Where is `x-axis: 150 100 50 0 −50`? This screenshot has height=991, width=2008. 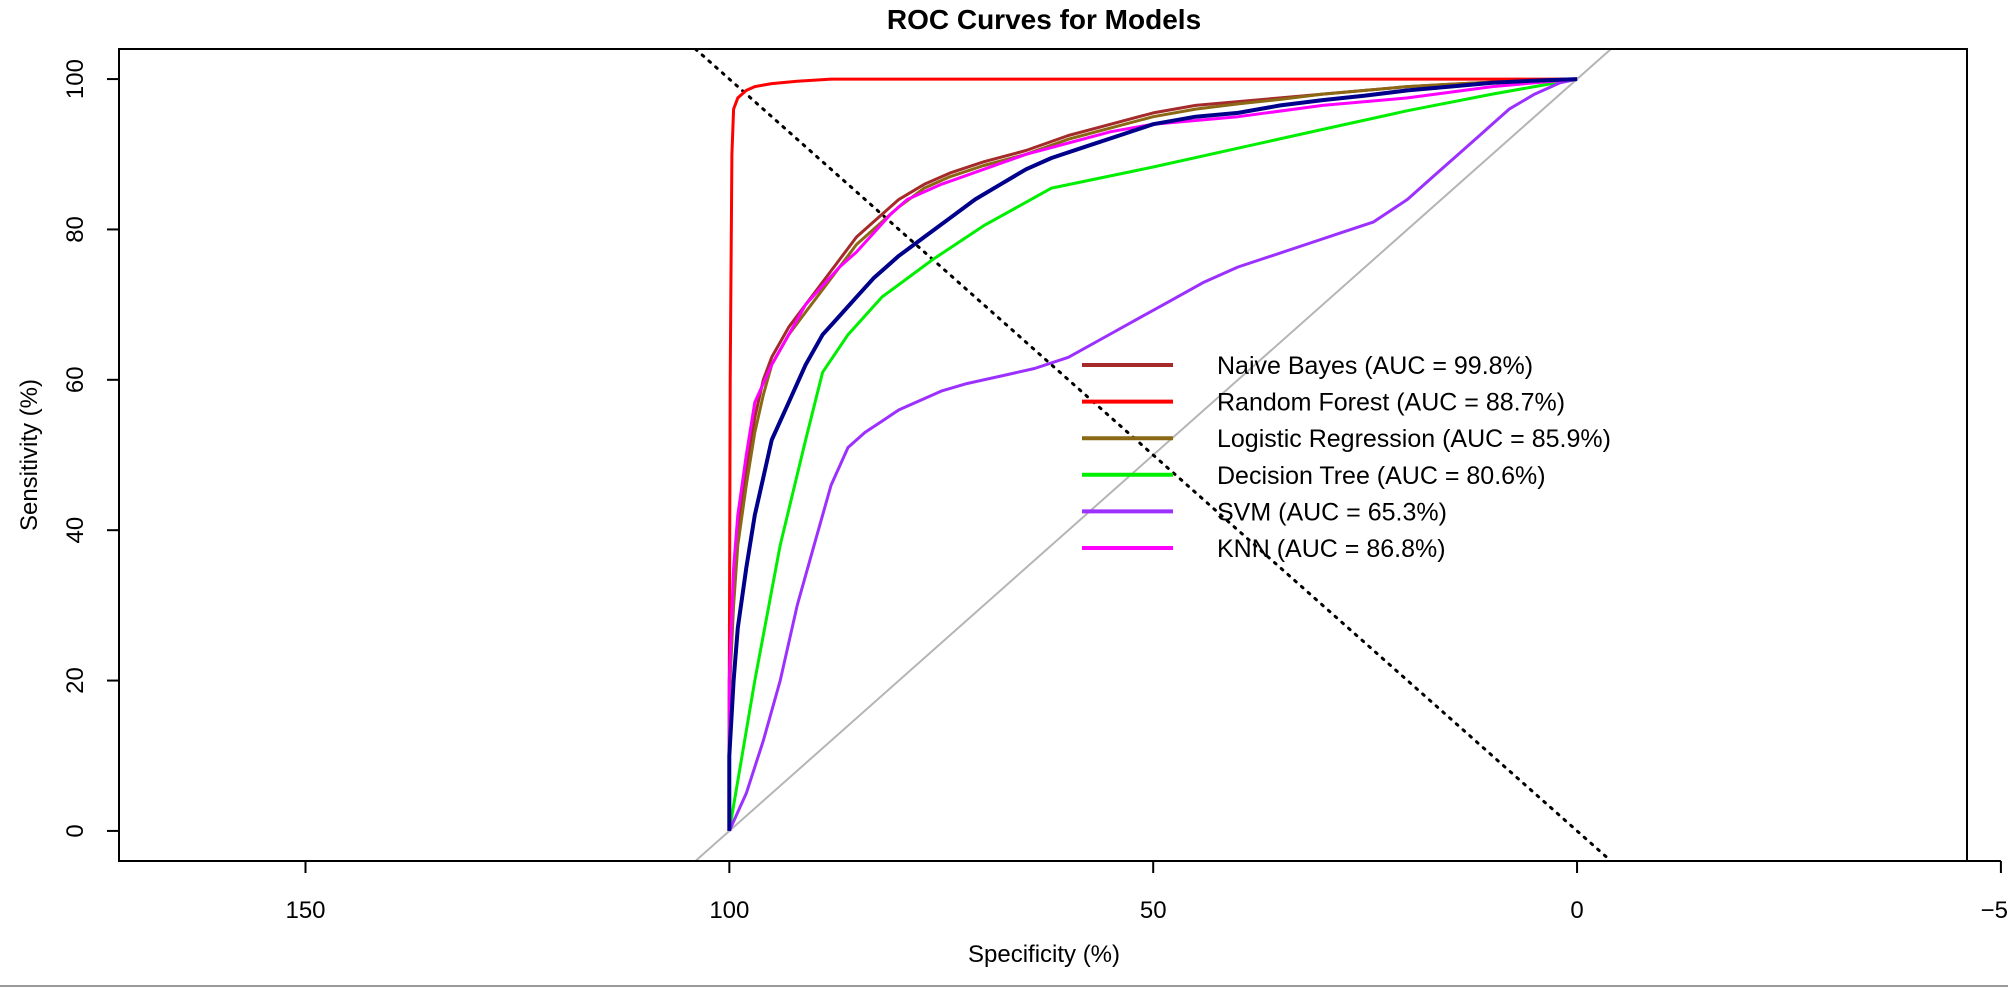 x-axis: 150 100 50 0 −50 is located at coordinates (1146, 892).